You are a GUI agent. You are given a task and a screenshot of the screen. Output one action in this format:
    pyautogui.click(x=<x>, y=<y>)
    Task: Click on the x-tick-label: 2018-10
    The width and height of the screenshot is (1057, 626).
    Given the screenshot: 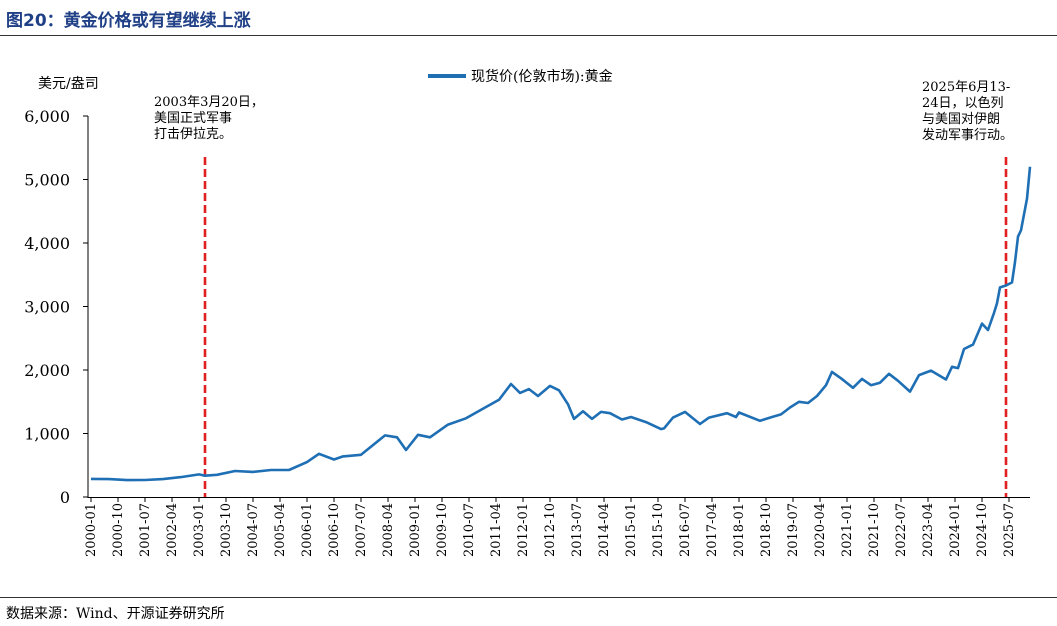 What is the action you would take?
    pyautogui.click(x=766, y=530)
    